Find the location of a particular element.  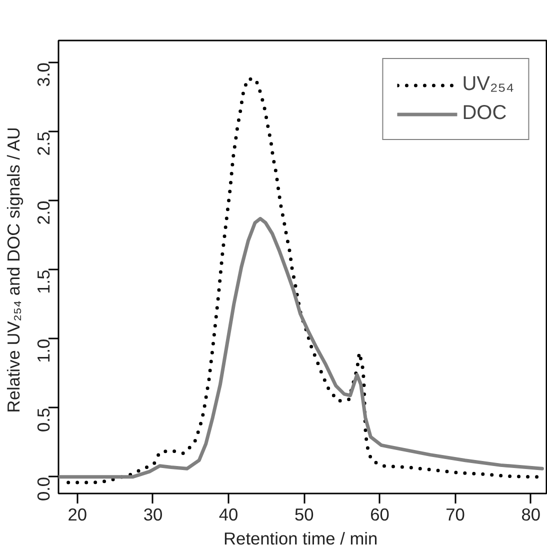

y-tick-label: 2.5 is located at coordinates (44, 144).